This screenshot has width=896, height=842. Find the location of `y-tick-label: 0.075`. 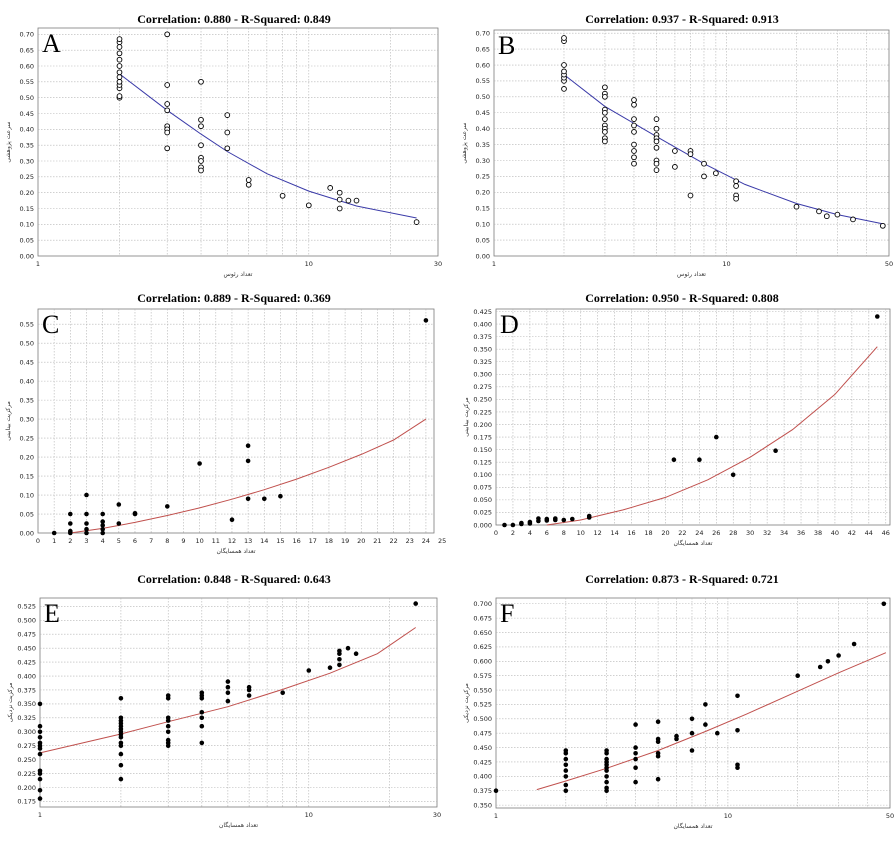

y-tick-label: 0.075 is located at coordinates (482, 488).